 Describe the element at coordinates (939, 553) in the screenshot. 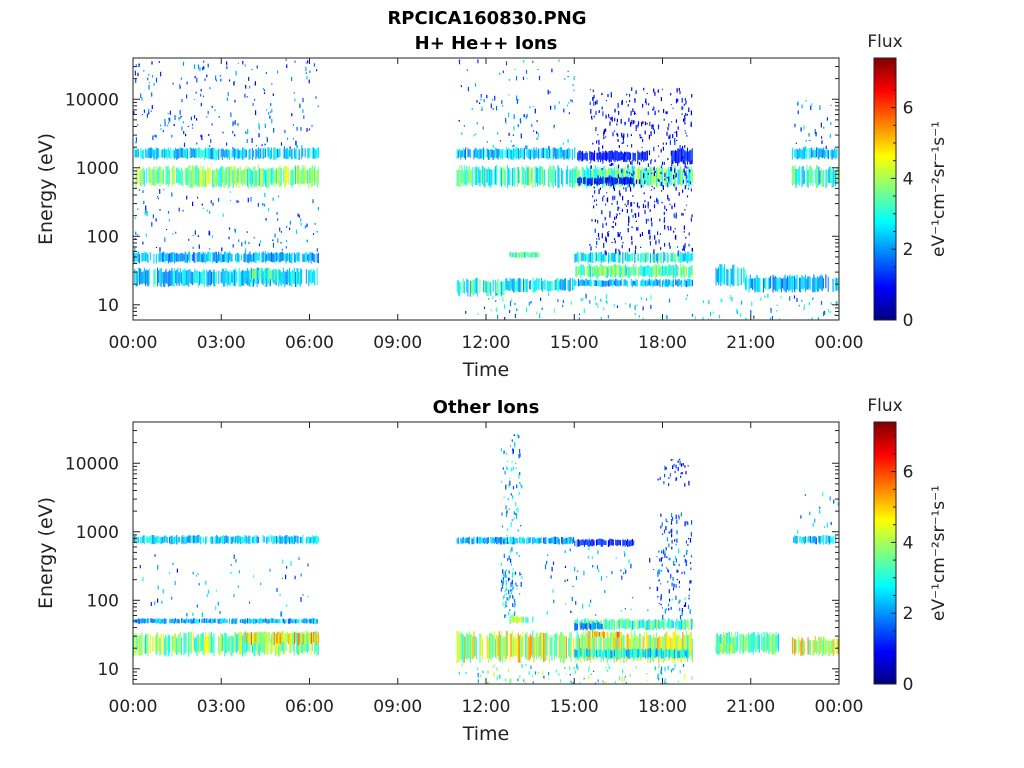

I see `colorbar-unit: eV⁻¹cm⁻²sr⁻¹s⁻¹` at that location.